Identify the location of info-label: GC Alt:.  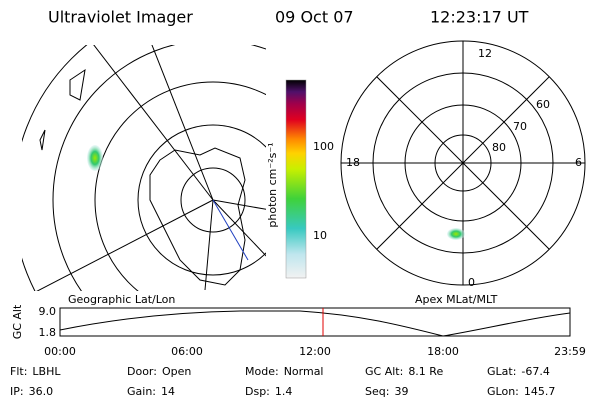
(384, 371).